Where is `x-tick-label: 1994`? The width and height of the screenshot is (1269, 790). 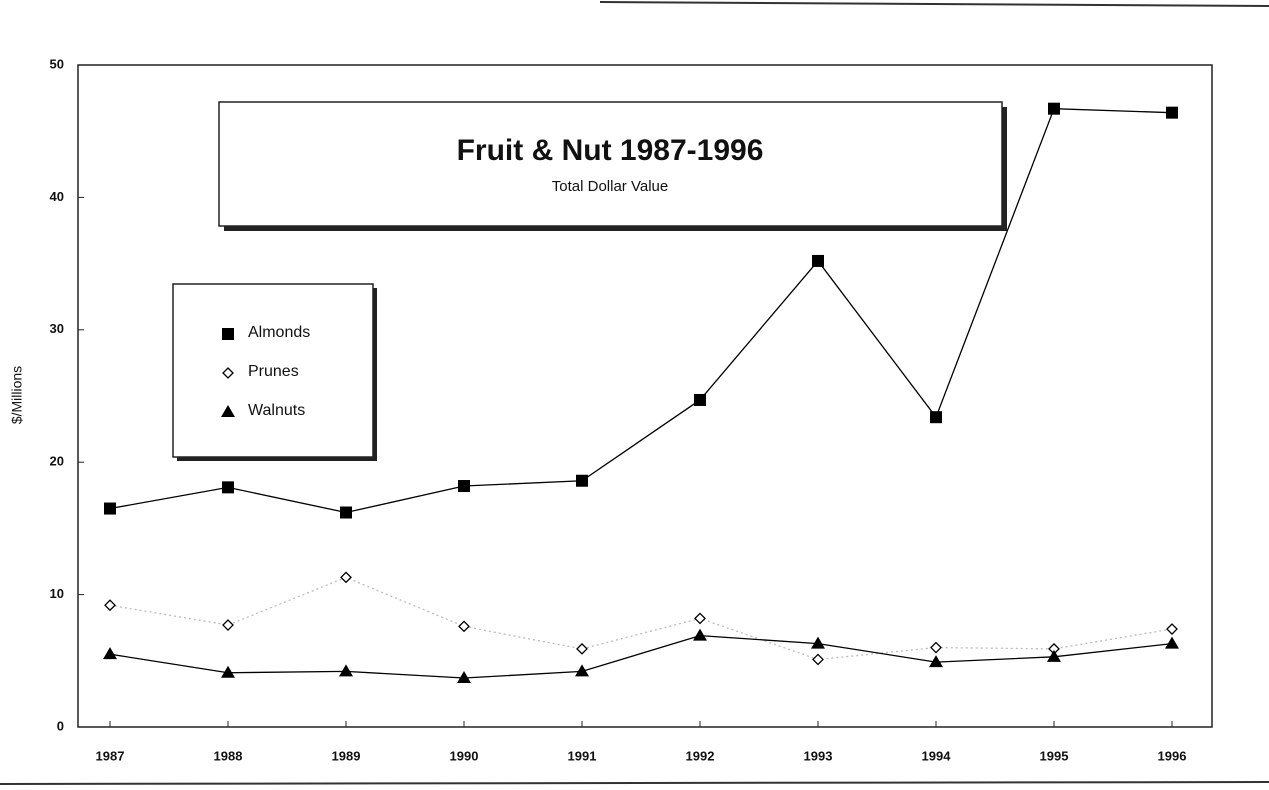
x-tick-label: 1994 is located at coordinates (937, 755).